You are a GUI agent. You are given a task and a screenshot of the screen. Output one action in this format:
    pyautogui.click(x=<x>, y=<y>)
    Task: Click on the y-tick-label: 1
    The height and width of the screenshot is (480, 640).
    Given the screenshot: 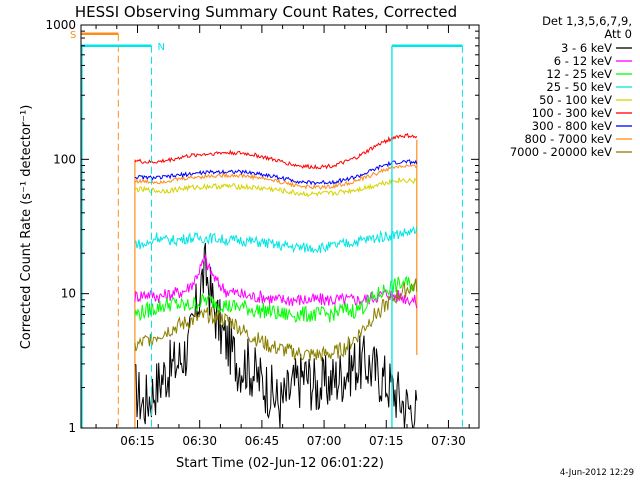 What is the action you would take?
    pyautogui.click(x=72, y=428)
    